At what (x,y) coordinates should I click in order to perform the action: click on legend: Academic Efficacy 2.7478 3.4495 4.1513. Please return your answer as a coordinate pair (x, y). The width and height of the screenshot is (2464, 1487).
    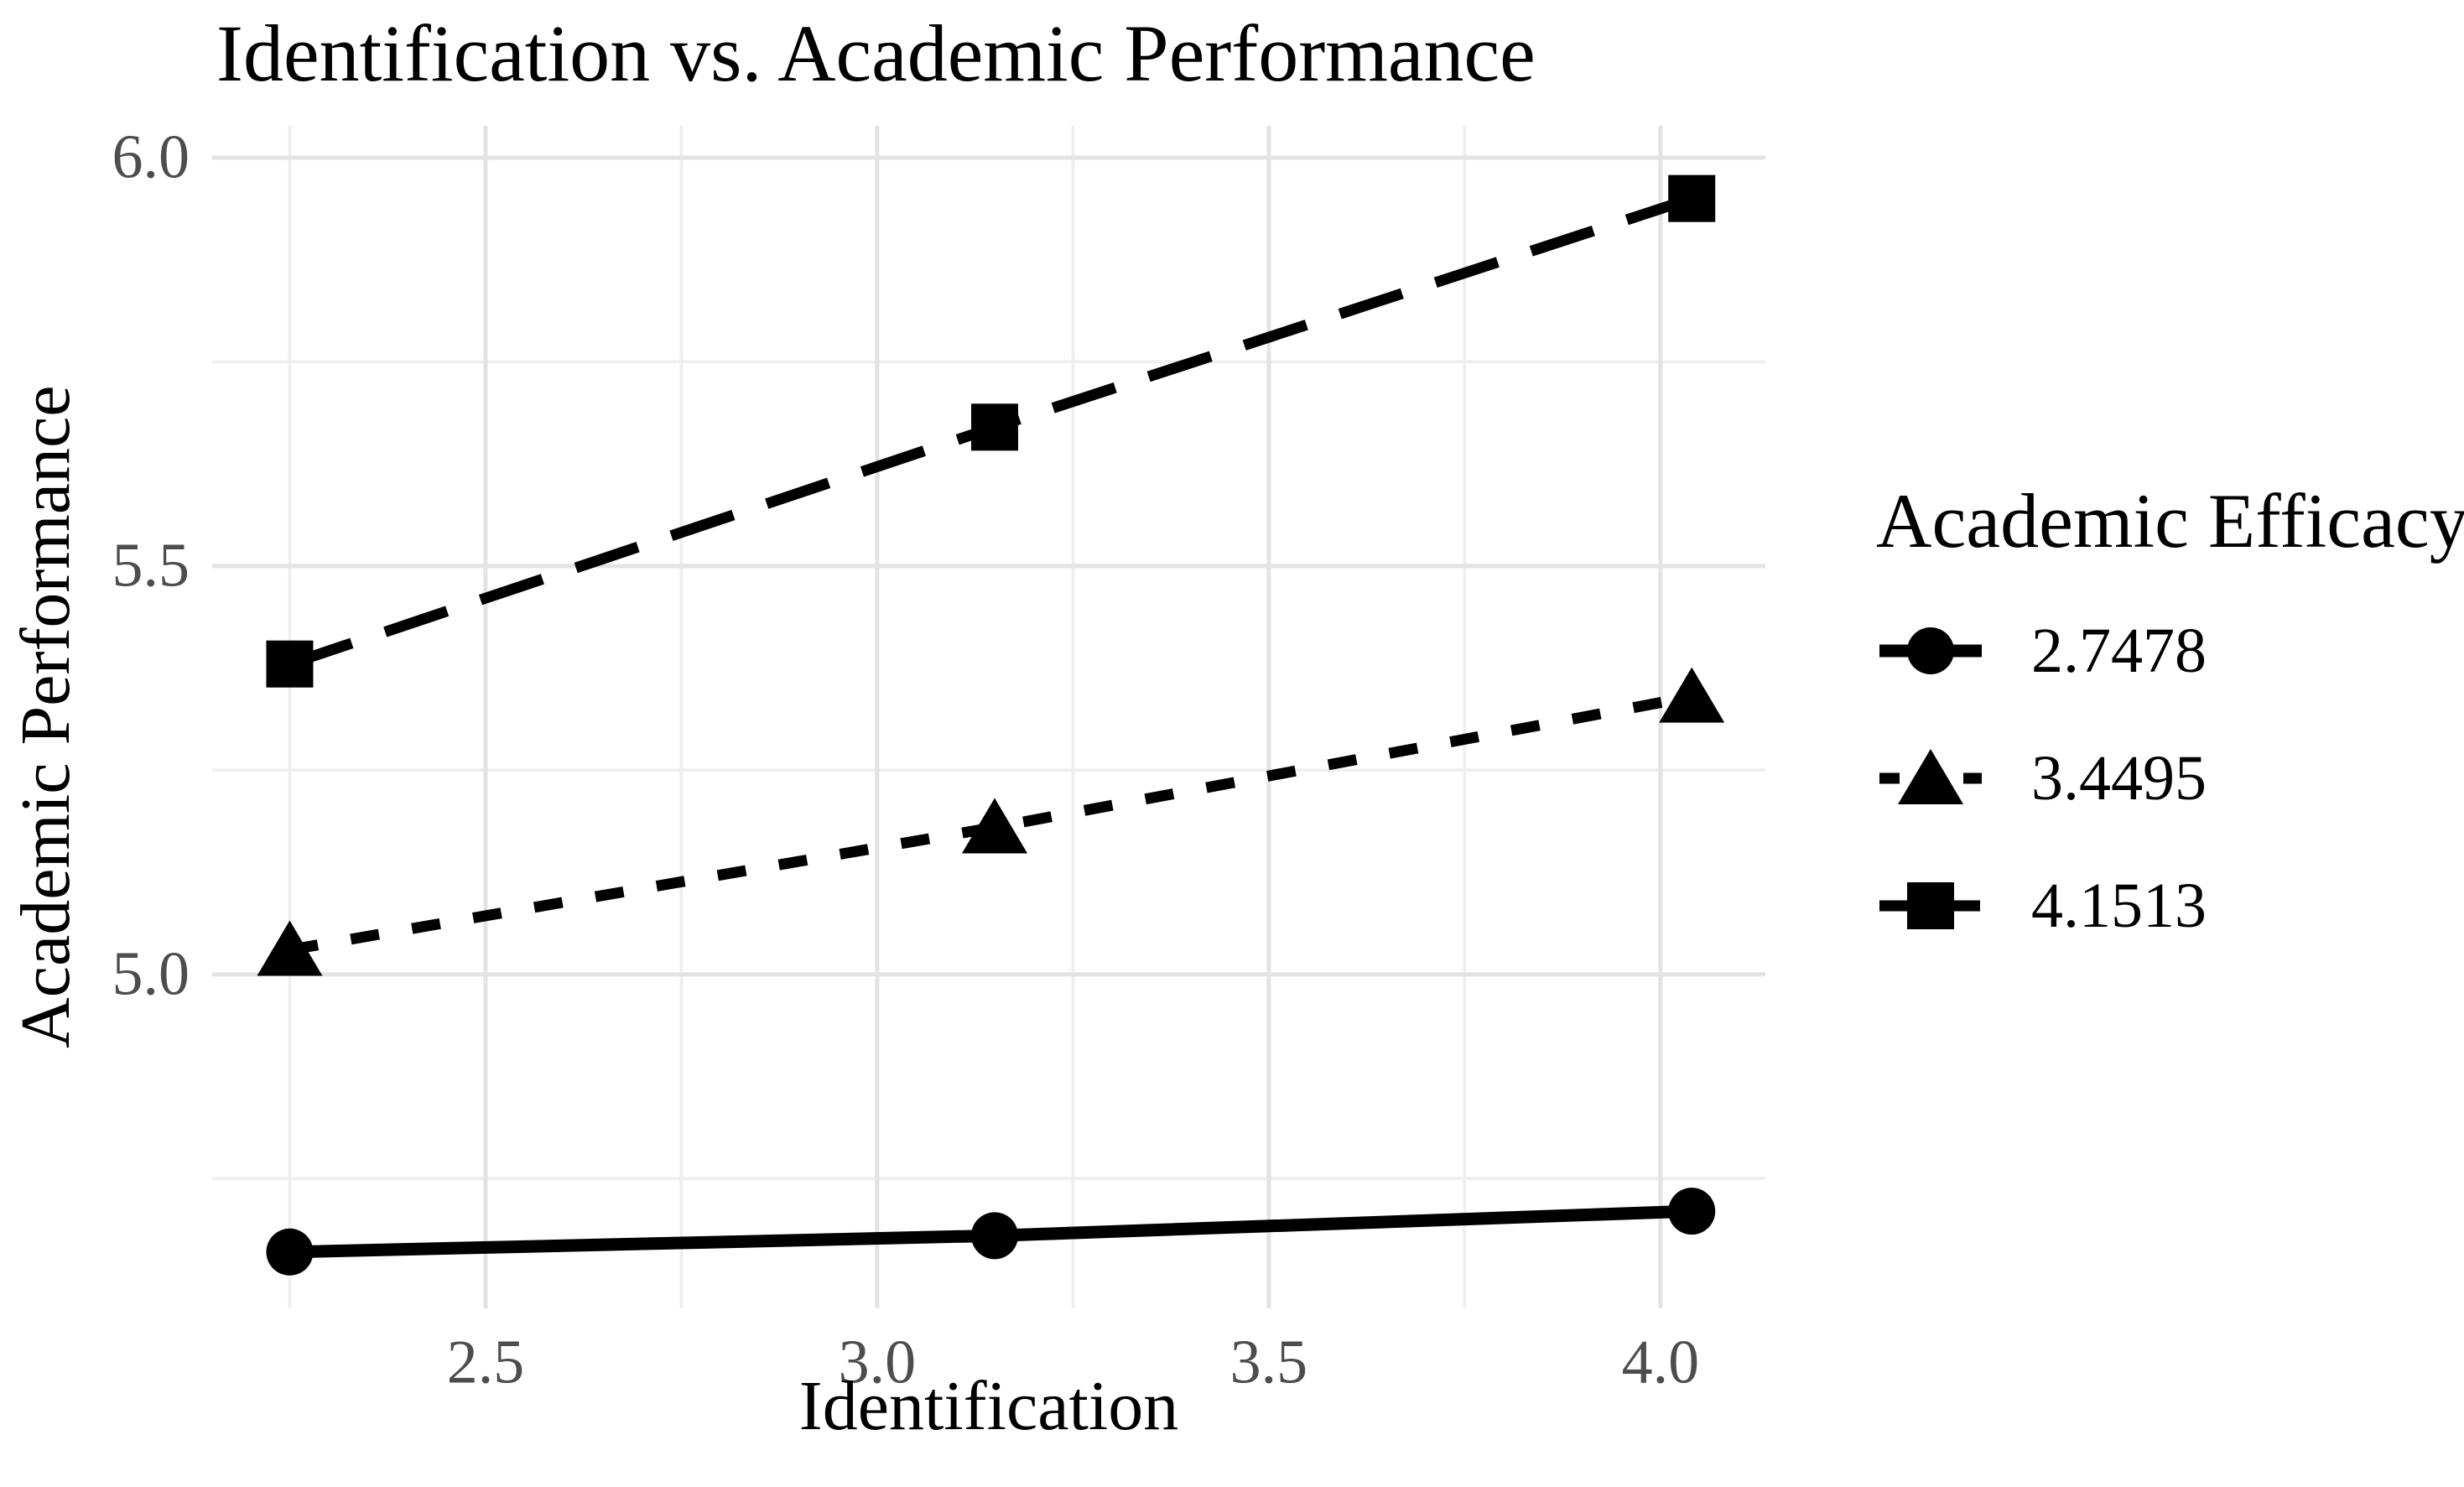
    Looking at the image, I should click on (2170, 712).